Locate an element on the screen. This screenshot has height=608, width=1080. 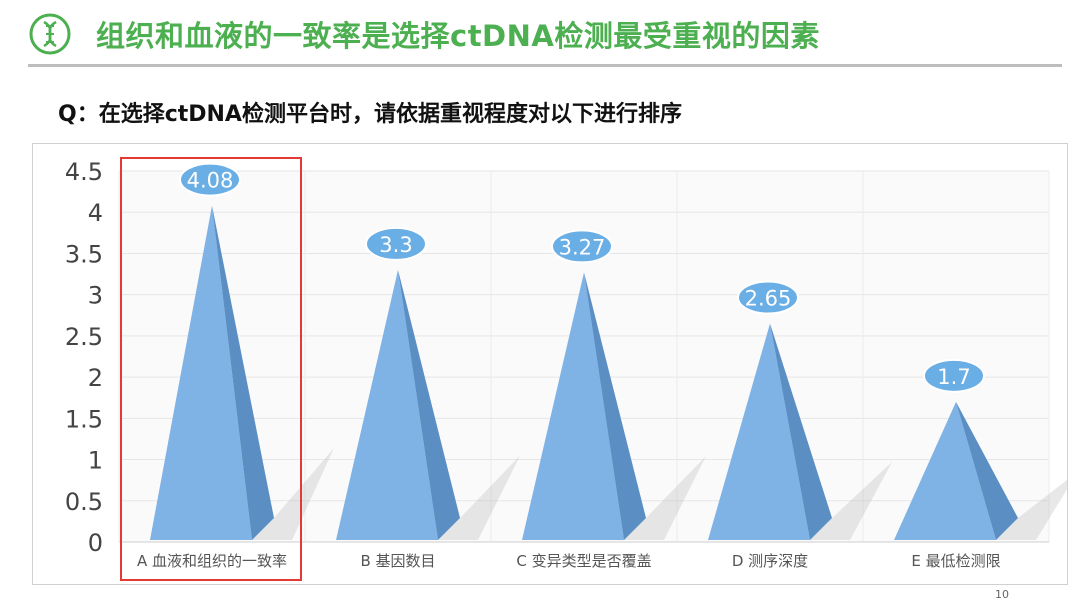
y-tick-label: 2 is located at coordinates (95, 378).